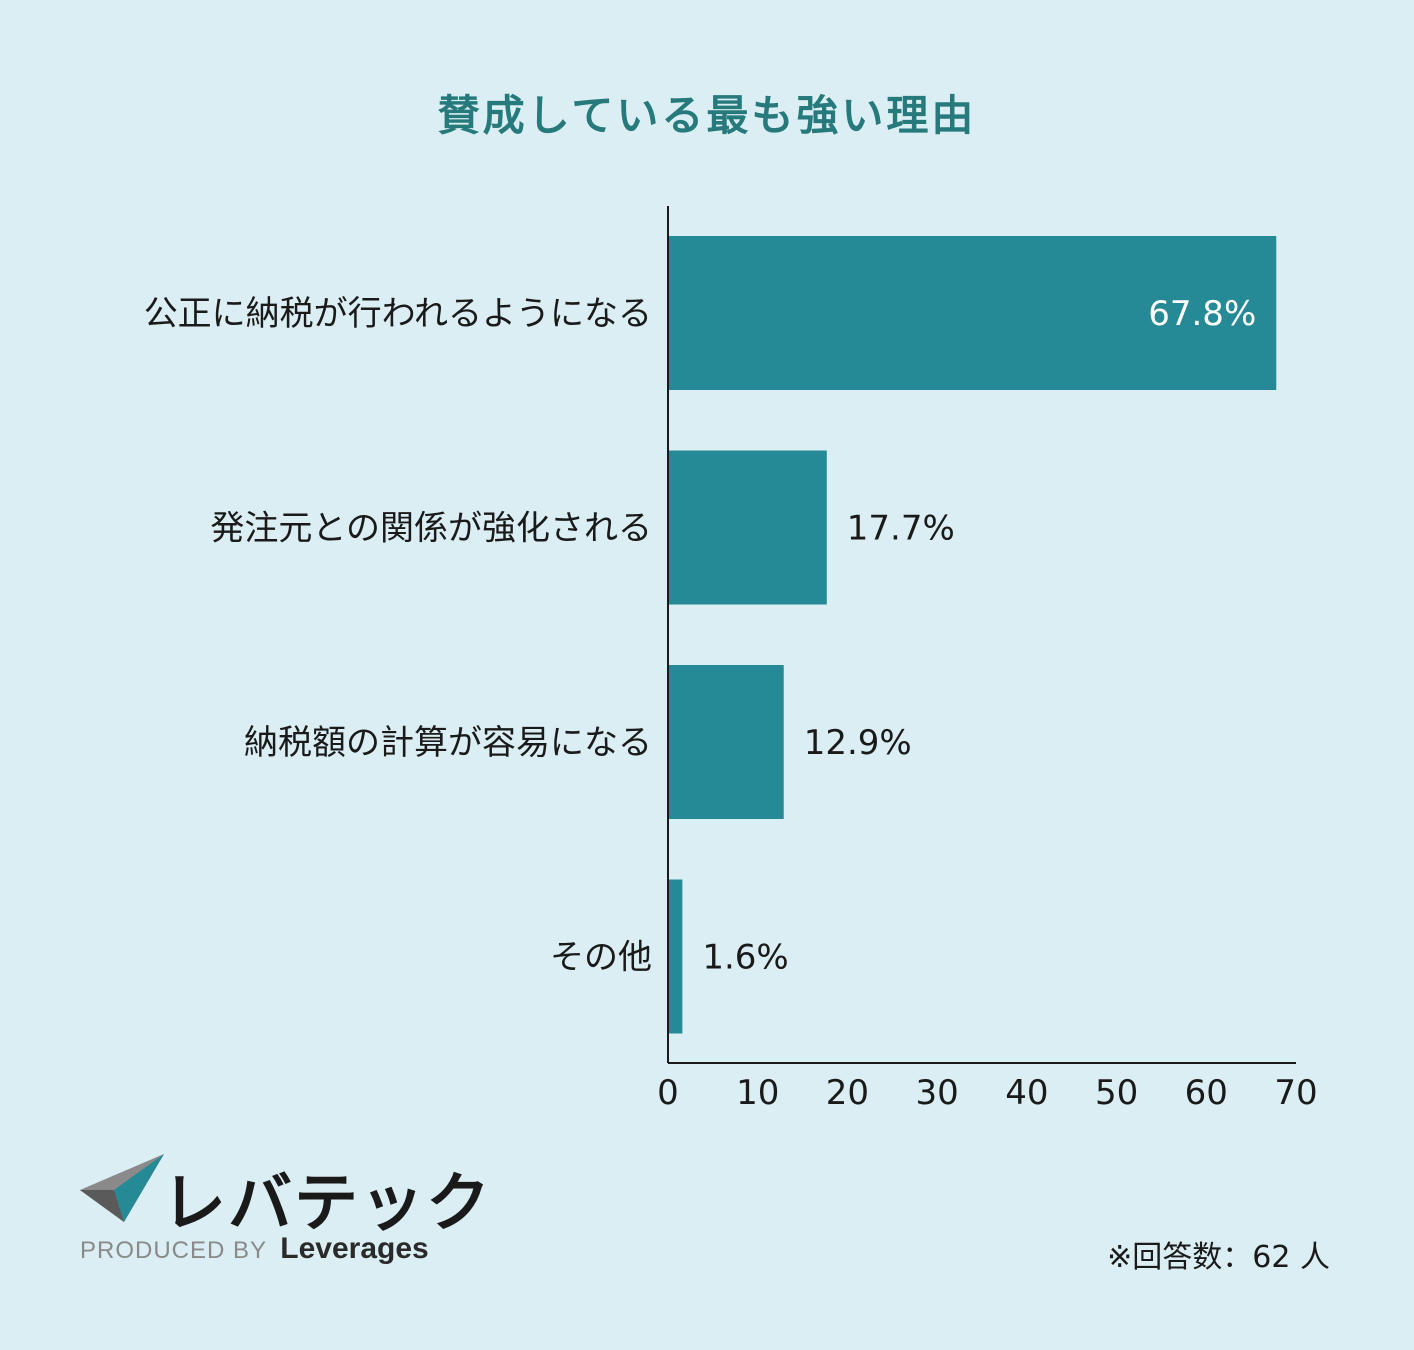 The image size is (1414, 1350). What do you see at coordinates (327, 1204) in the screenshot?
I see `brand-name: レバテック` at bounding box center [327, 1204].